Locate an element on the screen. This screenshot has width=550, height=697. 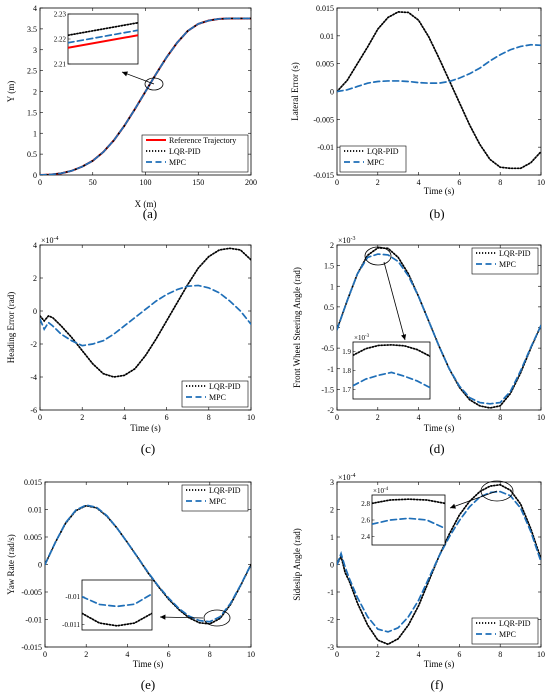
panel-caption: (b) is located at coordinates (436, 213).